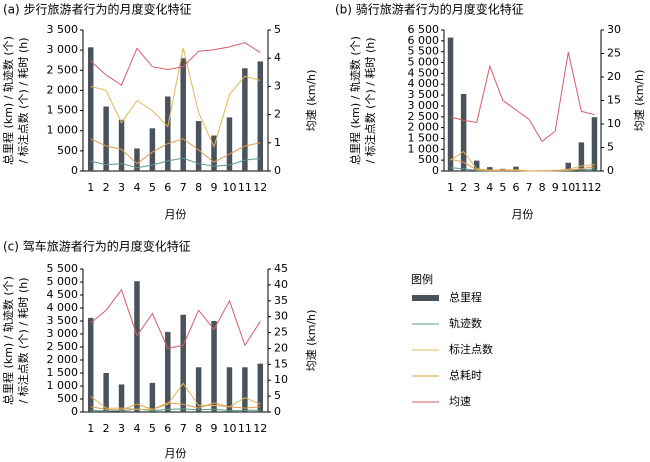 This screenshot has height=462, width=650. Describe the element at coordinates (281, 332) in the screenshot. I see `y2-tick-label: 25` at that location.